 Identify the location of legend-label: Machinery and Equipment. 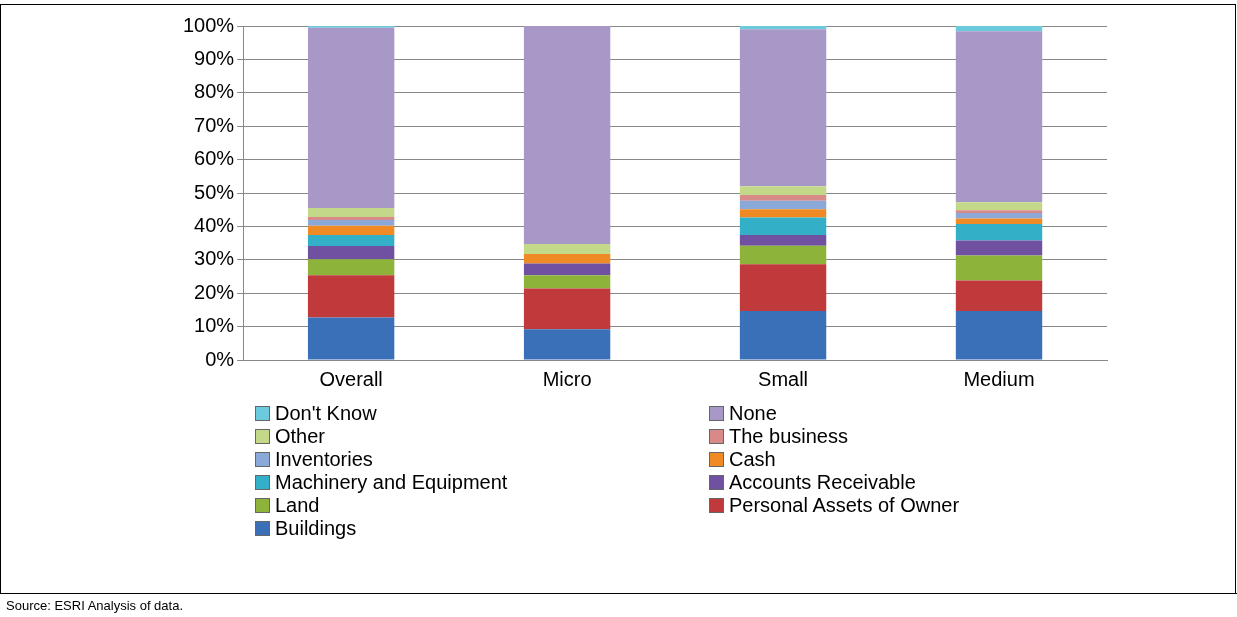
(391, 482).